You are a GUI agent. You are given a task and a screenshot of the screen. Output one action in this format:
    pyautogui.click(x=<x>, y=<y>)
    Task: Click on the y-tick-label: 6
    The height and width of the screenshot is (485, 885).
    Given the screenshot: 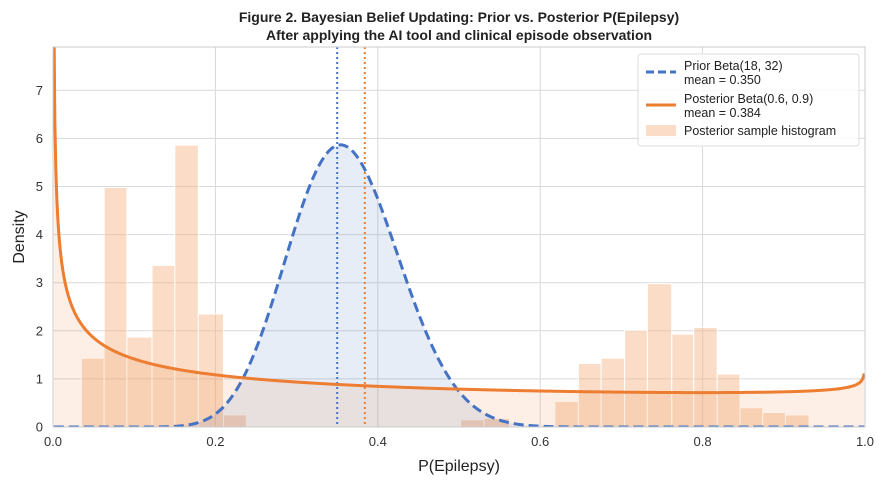 What is the action you would take?
    pyautogui.click(x=39, y=138)
    